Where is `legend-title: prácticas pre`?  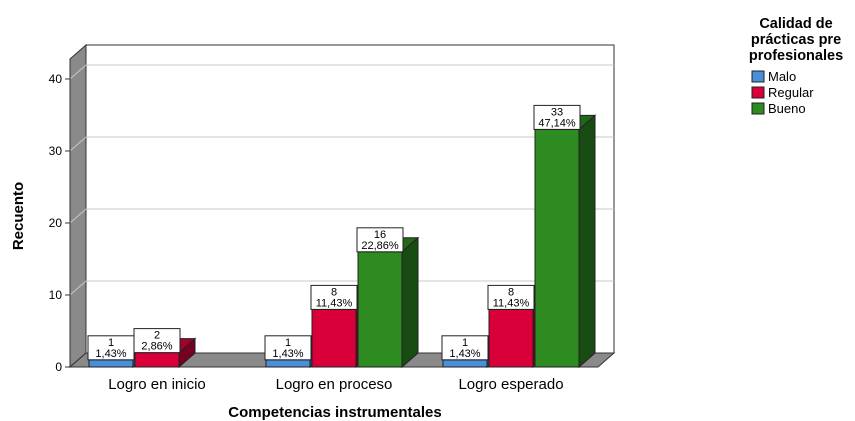 legend-title: prácticas pre is located at coordinates (796, 40).